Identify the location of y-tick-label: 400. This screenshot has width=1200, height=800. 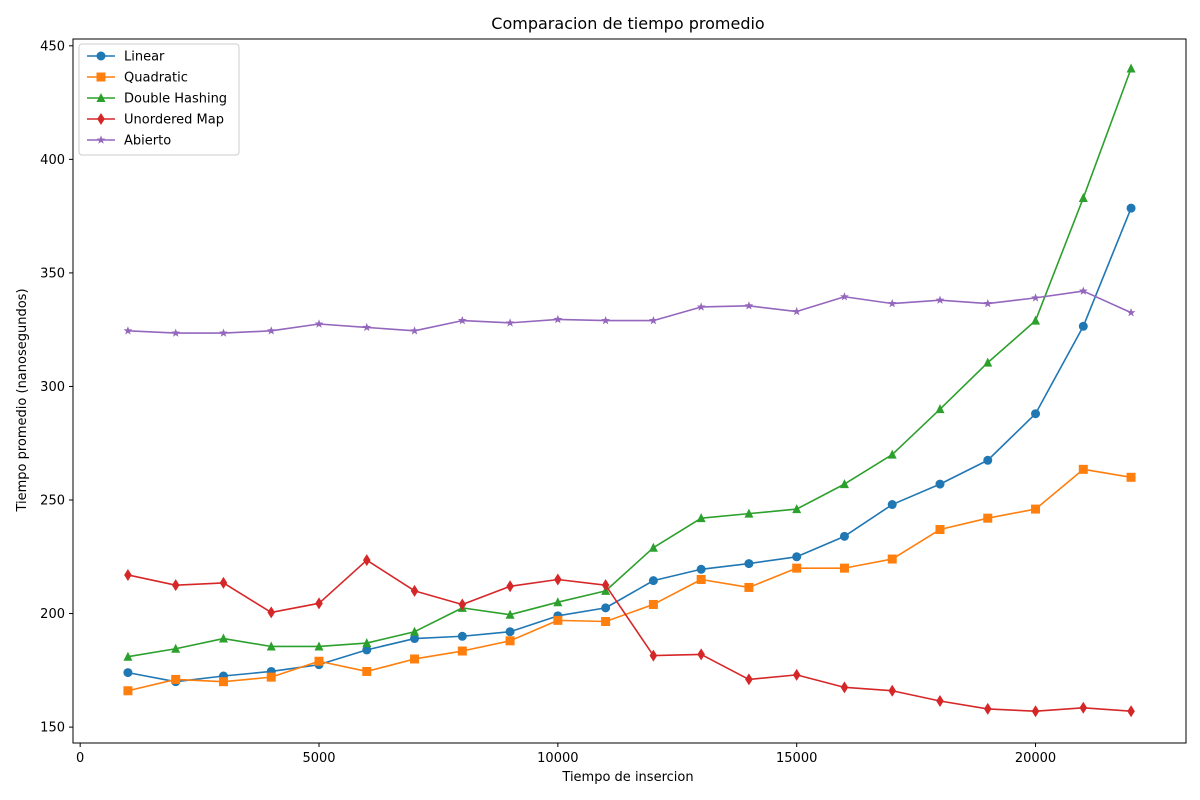
(52, 160).